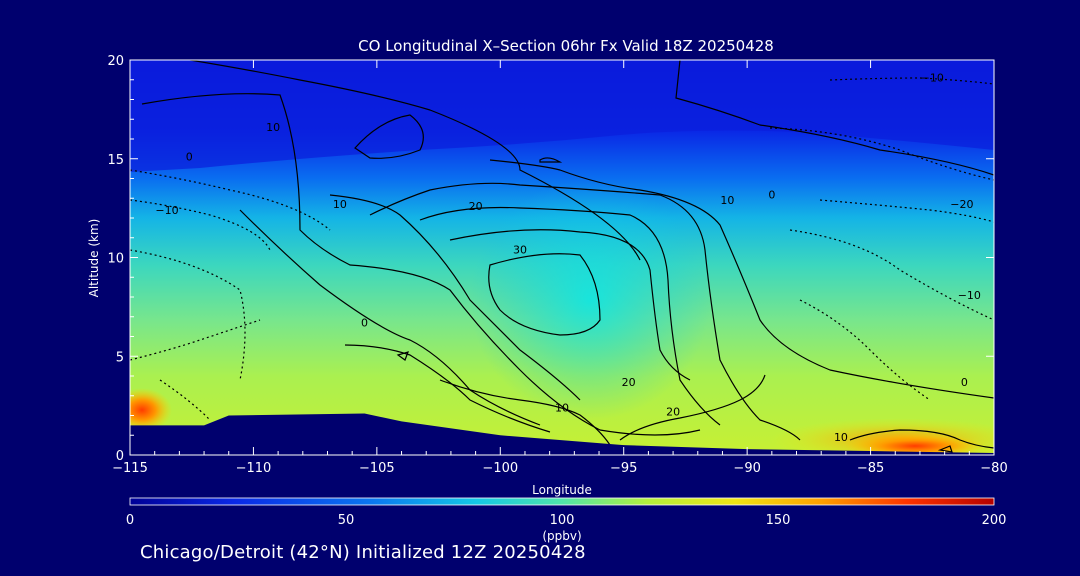  Describe the element at coordinates (115, 61) in the screenshot. I see `y-tick-label: 20` at that location.